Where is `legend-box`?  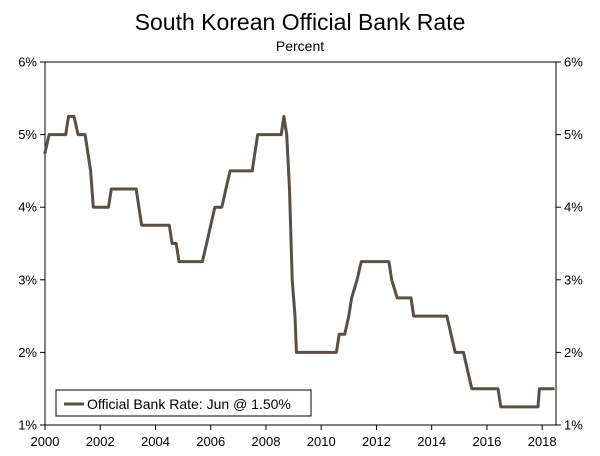 legend-box is located at coordinates (183, 403).